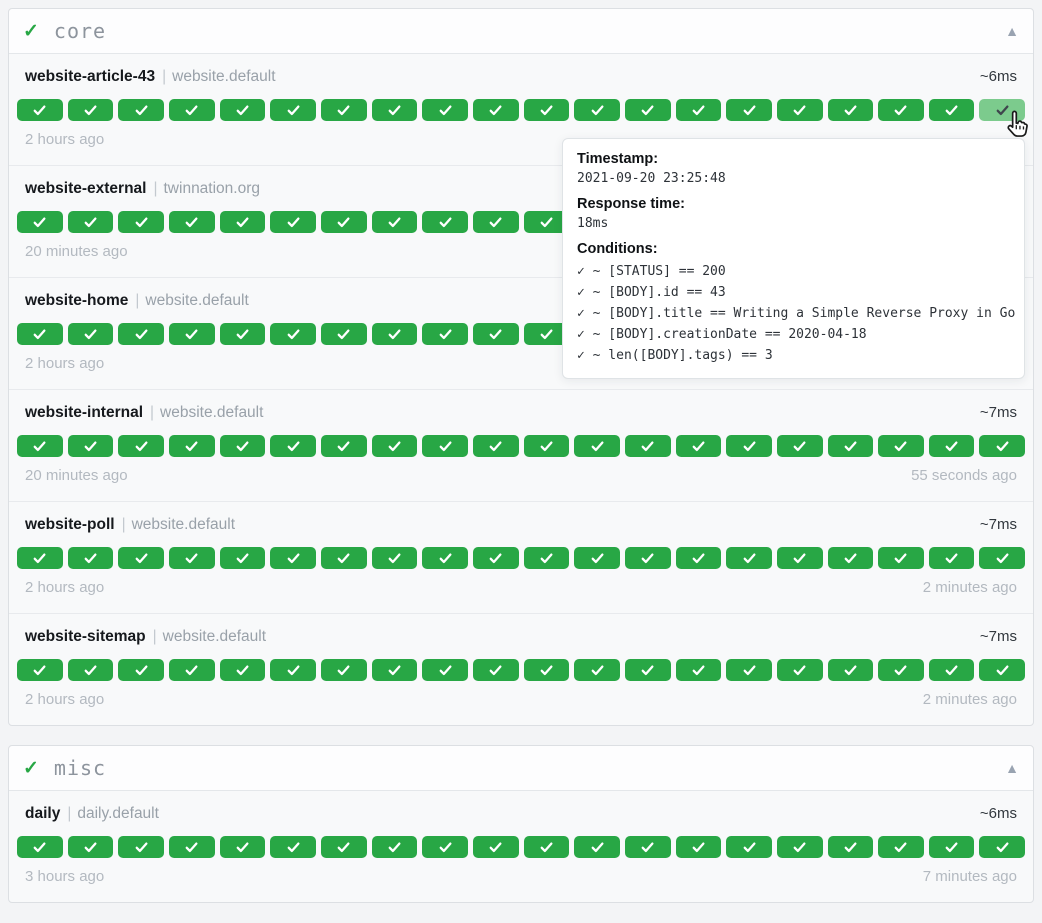 Image resolution: width=1042 pixels, height=923 pixels. Describe the element at coordinates (521, 31) in the screenshot. I see `group-header: ✓ core ▲` at that location.